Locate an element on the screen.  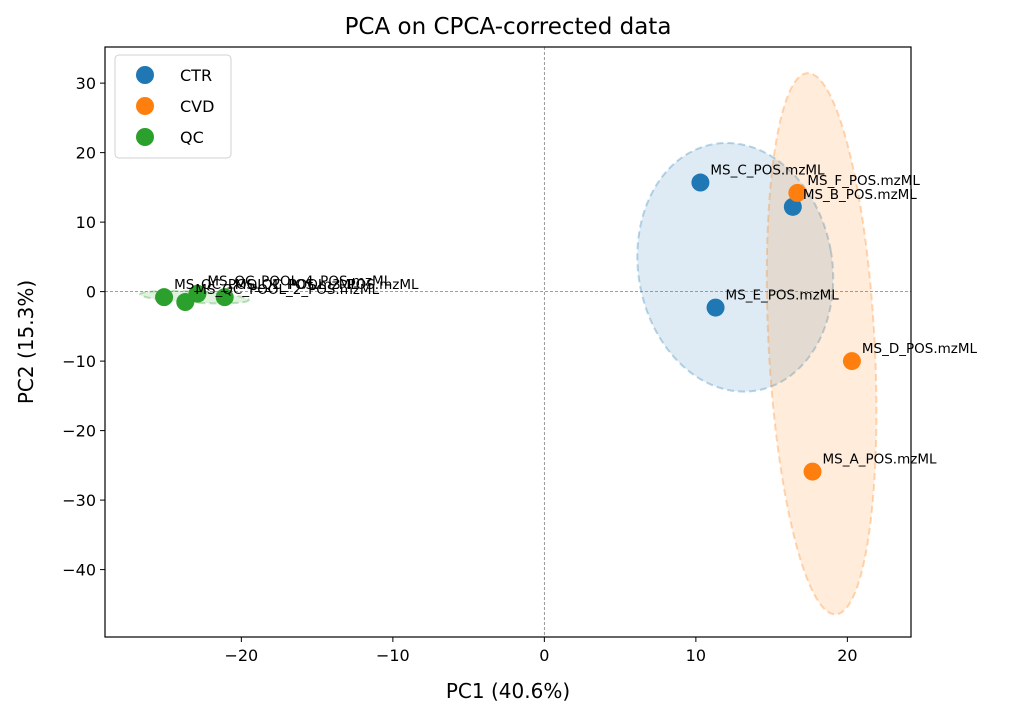
y-tick-label: −40 is located at coordinates (79, 570).